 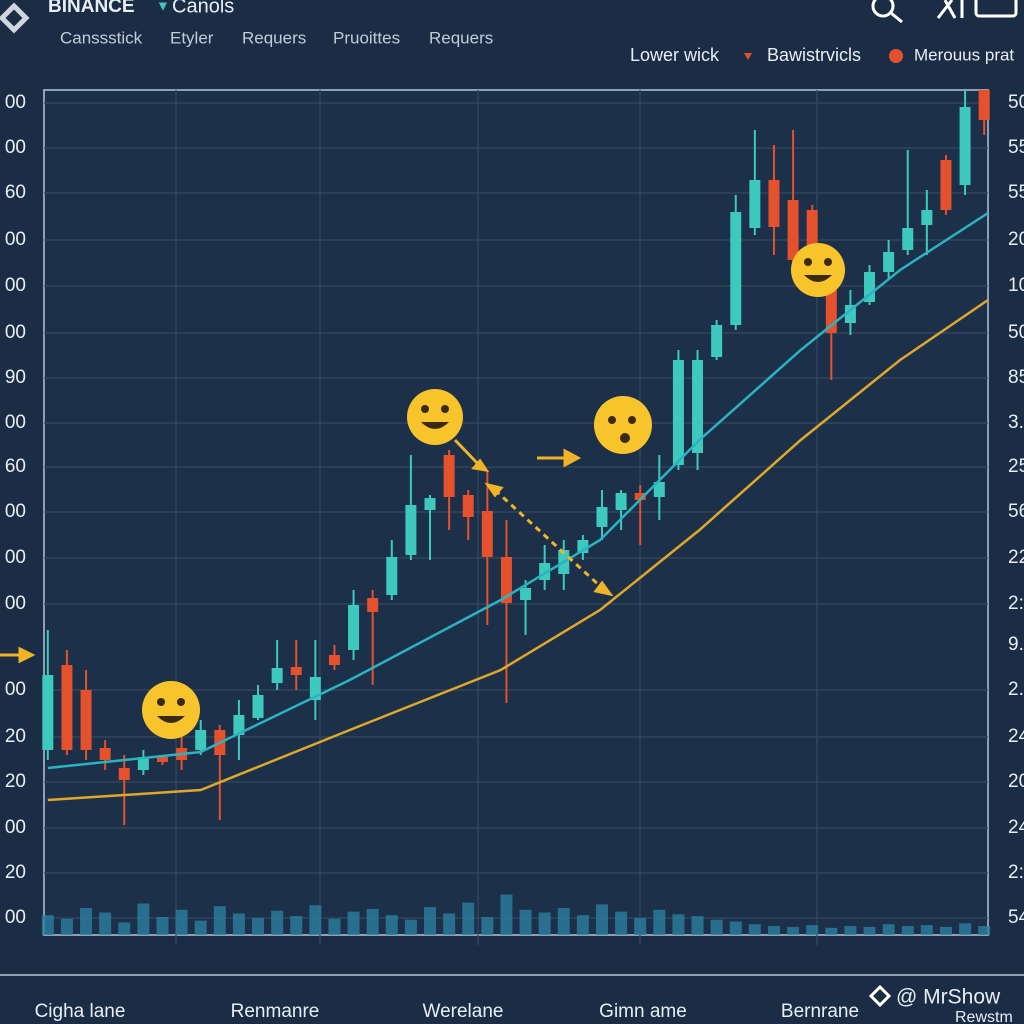 What do you see at coordinates (366, 37) in the screenshot?
I see `tab: Pruoittes` at bounding box center [366, 37].